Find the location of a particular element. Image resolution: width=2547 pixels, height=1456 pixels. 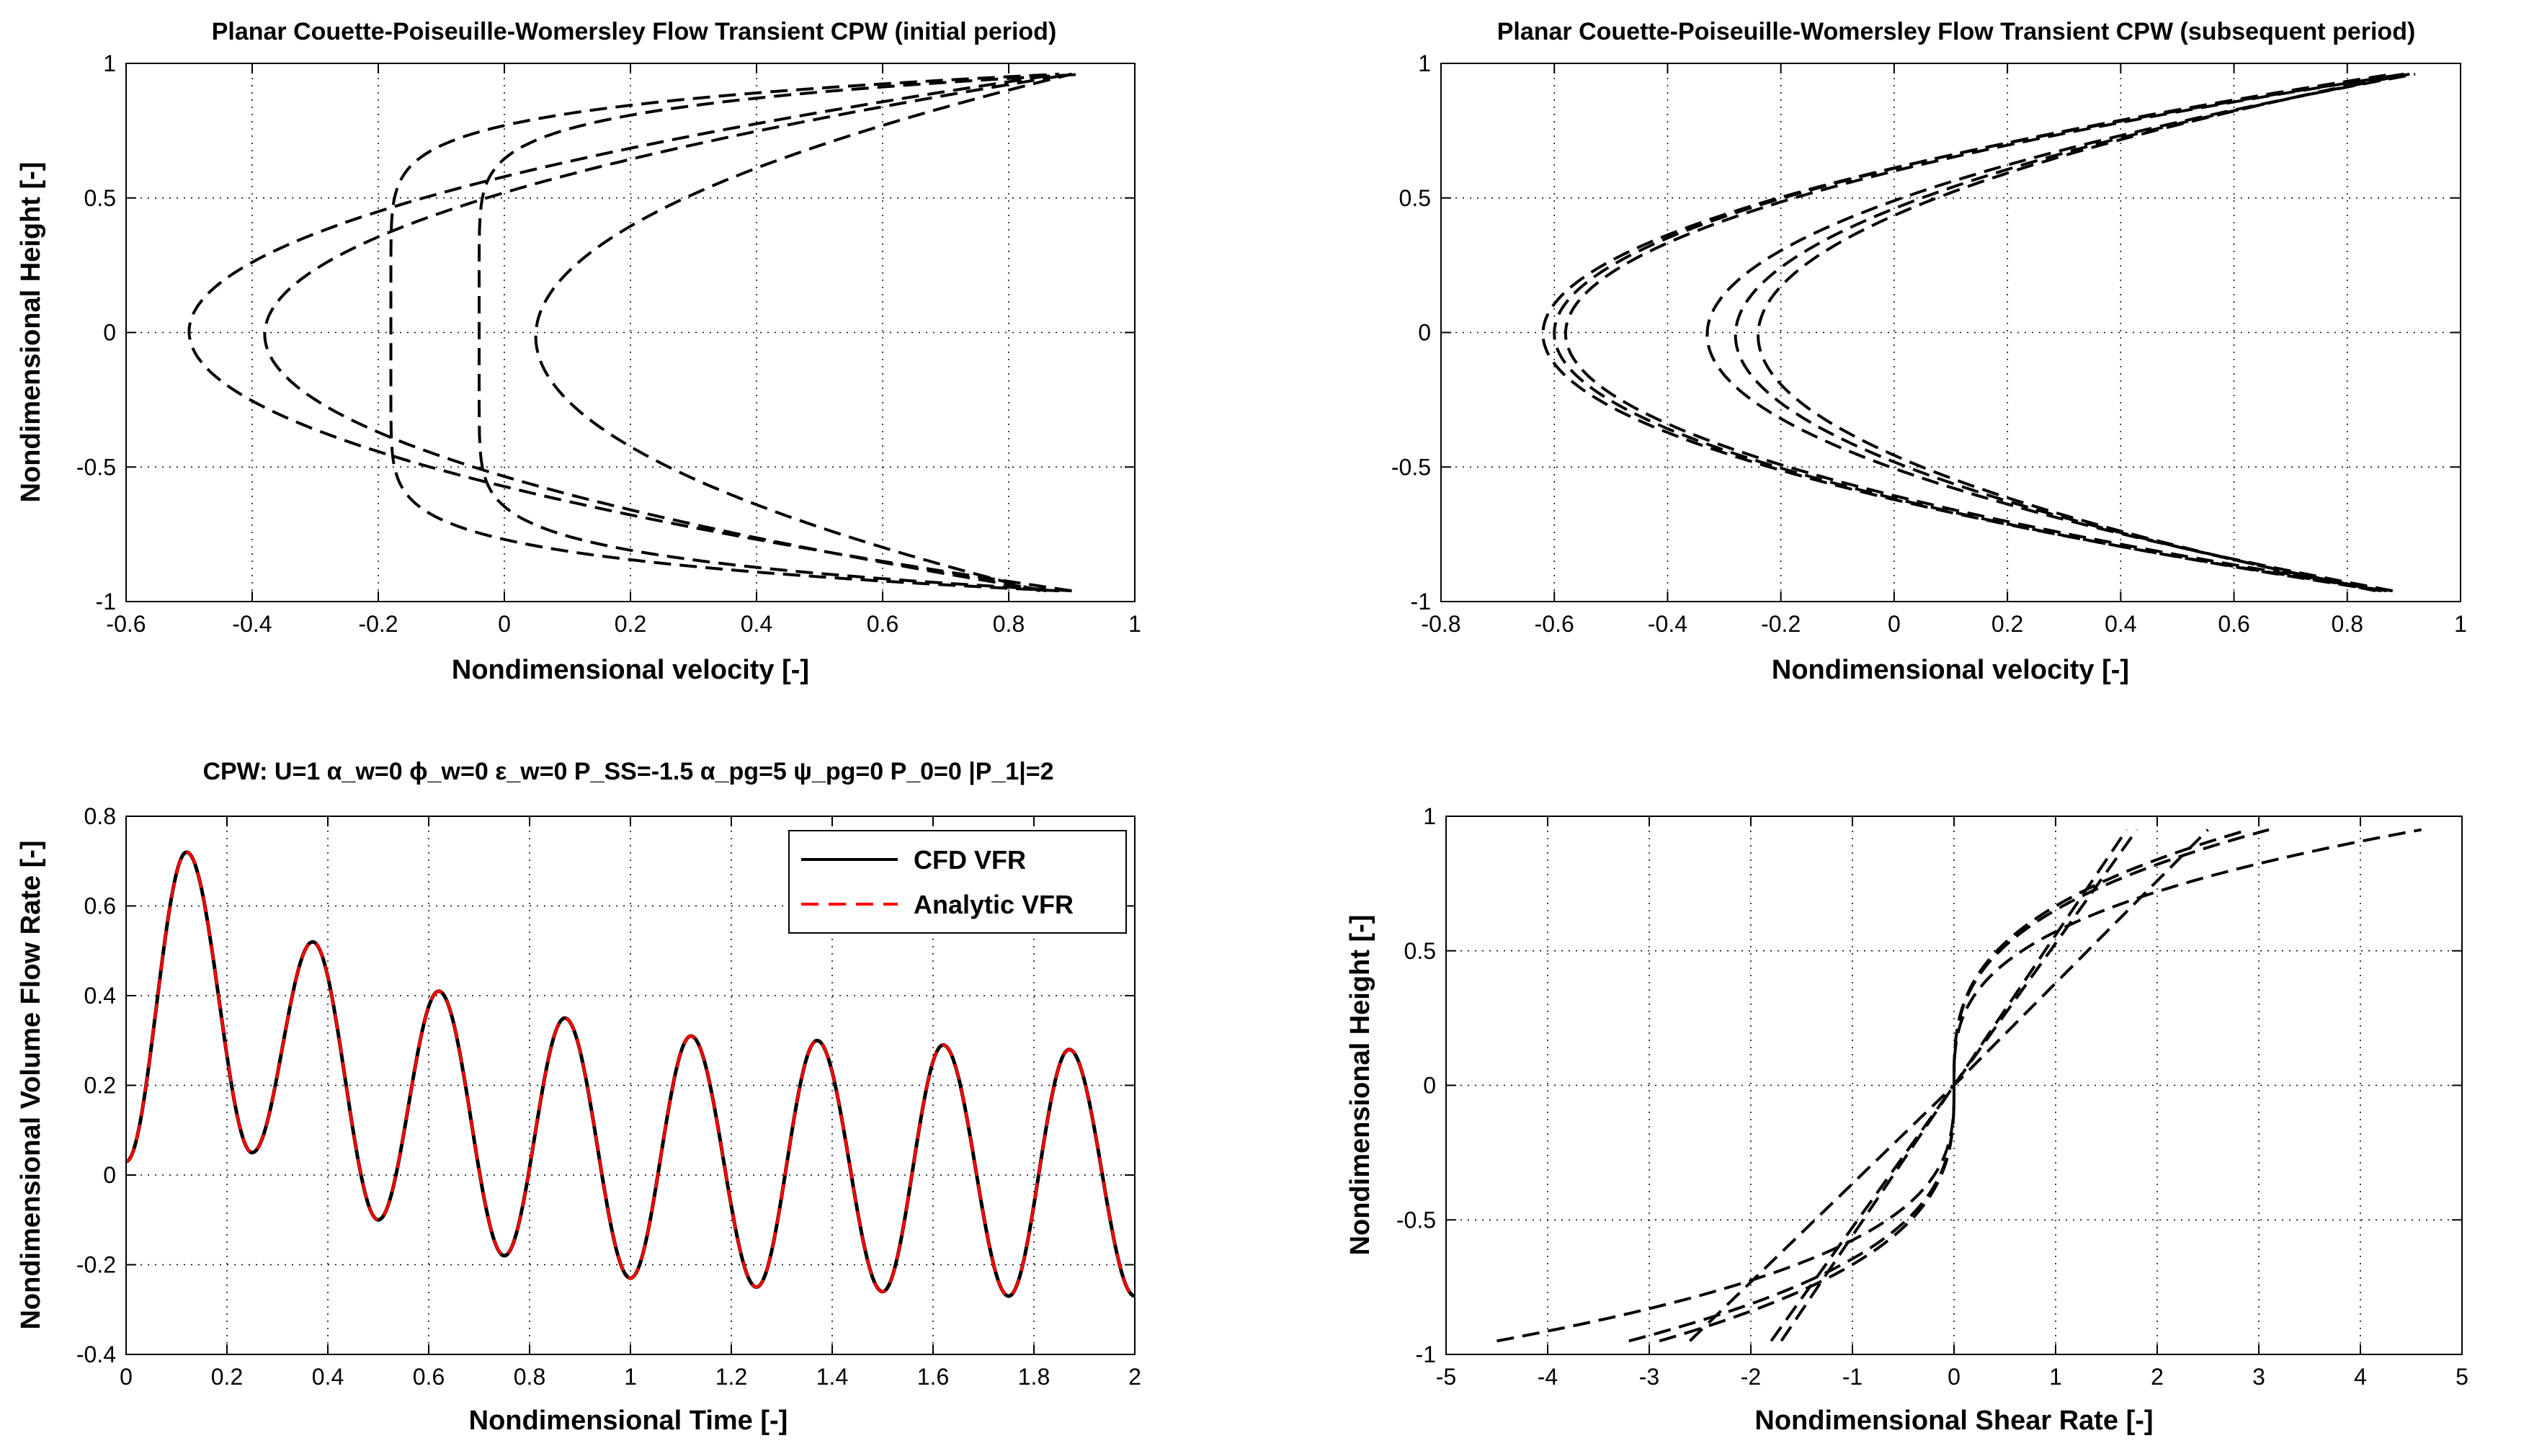

x-tick-labels: -0.6 -0.4 -0.2 0 0.2 0.4 0.6 0.8 1 is located at coordinates (623, 624).